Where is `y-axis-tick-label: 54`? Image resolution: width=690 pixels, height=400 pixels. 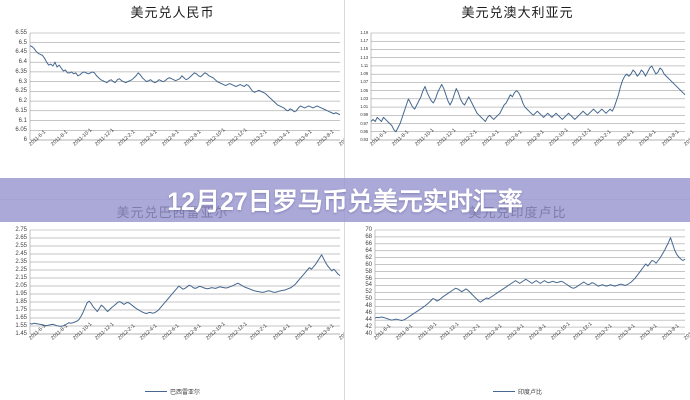 y-axis-tick-label: 54 is located at coordinates (368, 285).